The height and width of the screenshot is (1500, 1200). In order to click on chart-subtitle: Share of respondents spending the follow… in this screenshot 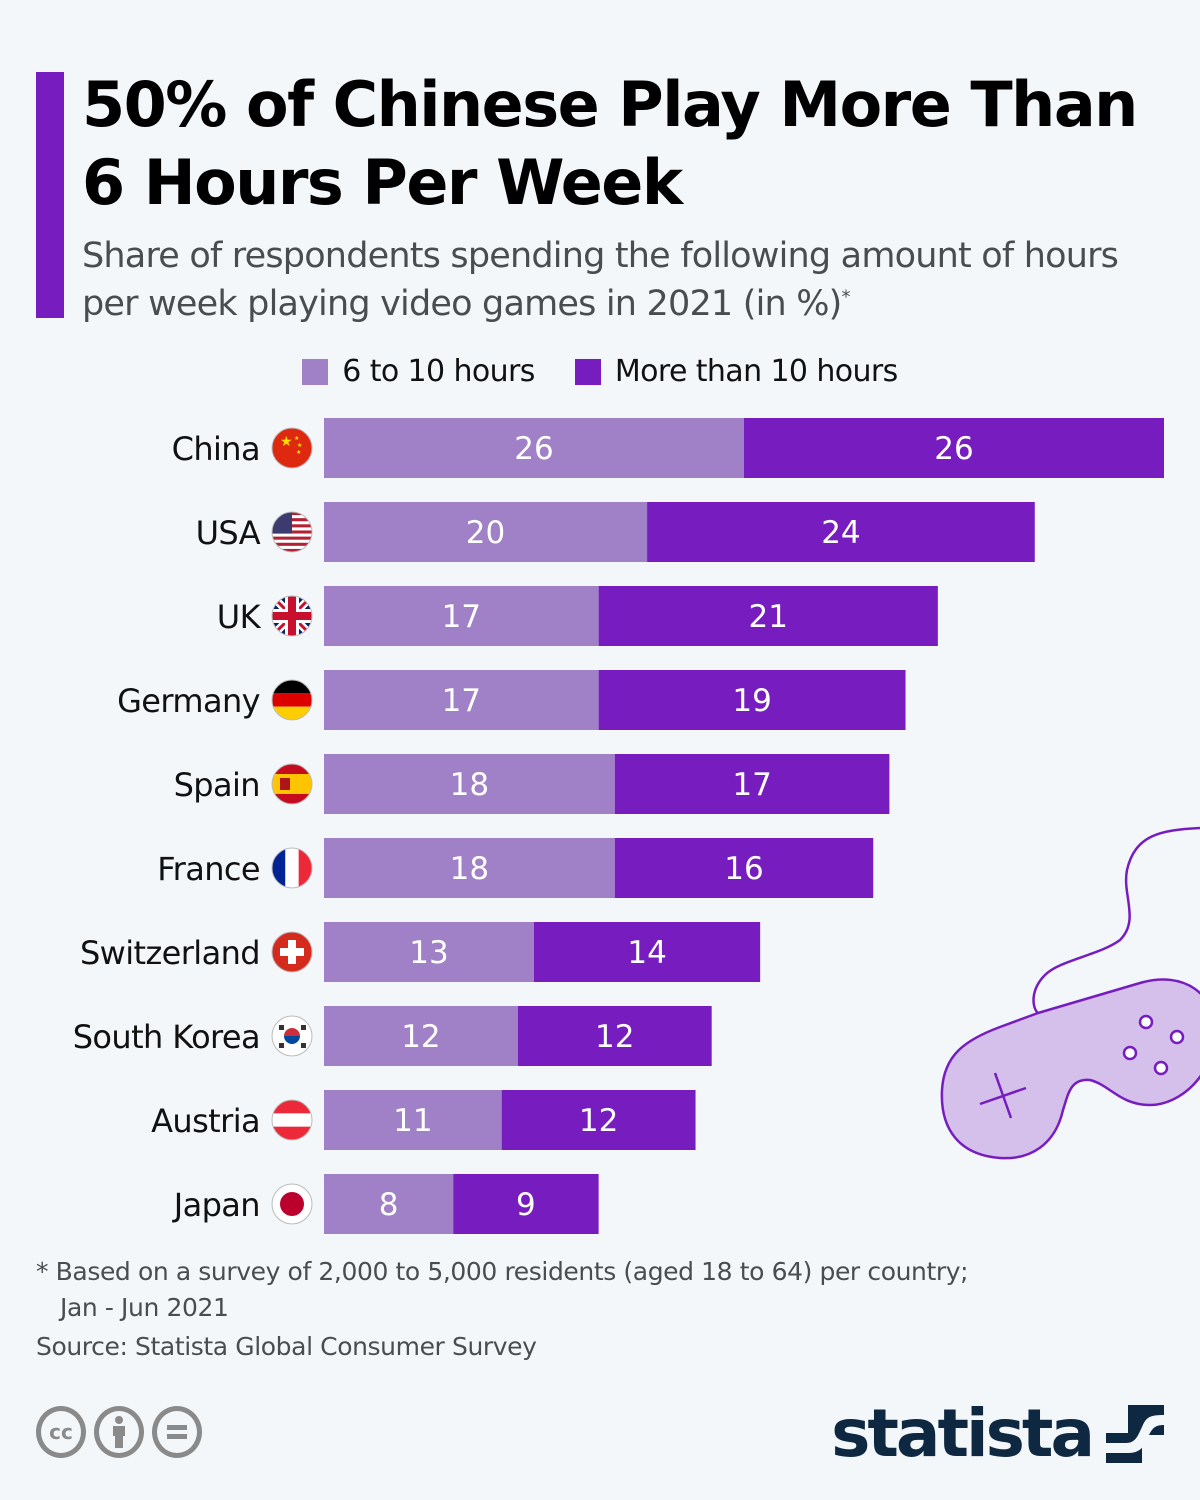, I will do `click(632, 280)`.